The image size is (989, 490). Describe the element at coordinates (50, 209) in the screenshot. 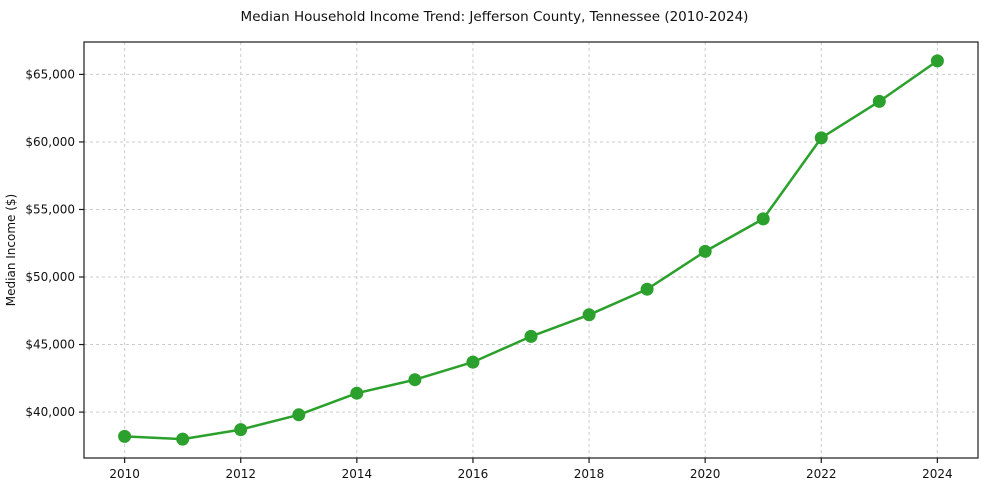

I see `svg-text: $55,000` at that location.